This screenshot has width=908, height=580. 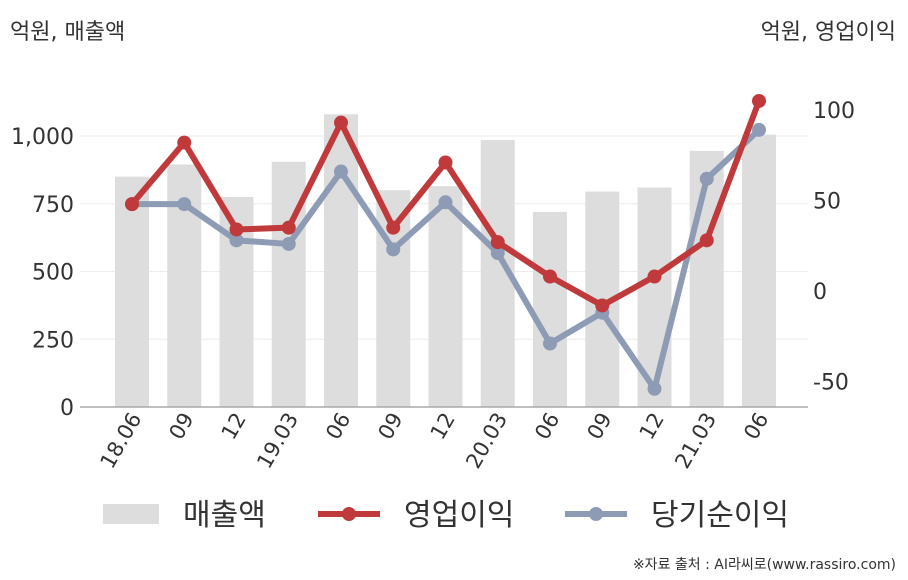 I want to click on x-tick-label: 20.03, so click(x=486, y=441).